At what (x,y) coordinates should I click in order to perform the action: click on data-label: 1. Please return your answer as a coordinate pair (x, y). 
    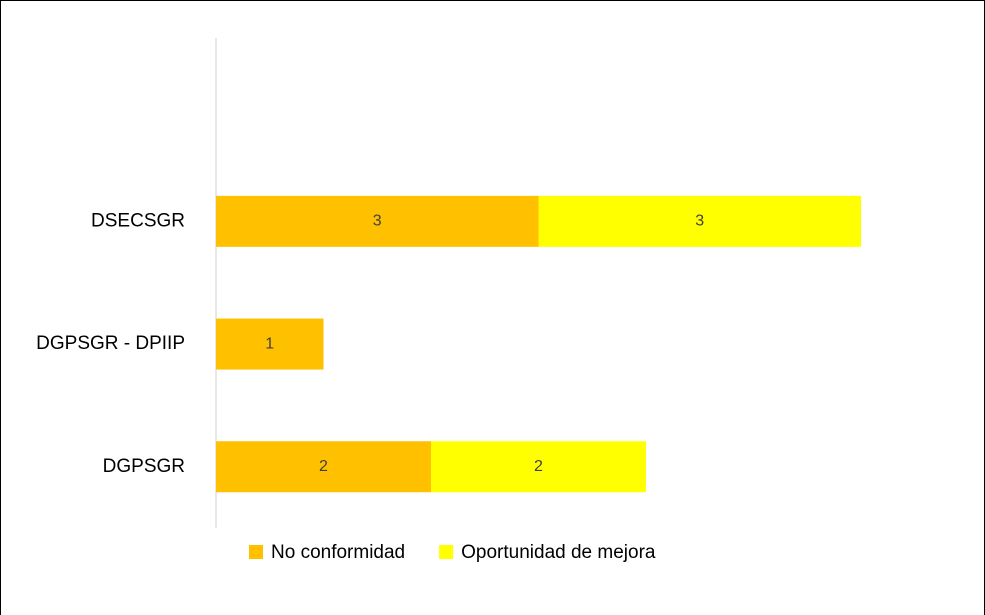
    Looking at the image, I should click on (269, 343).